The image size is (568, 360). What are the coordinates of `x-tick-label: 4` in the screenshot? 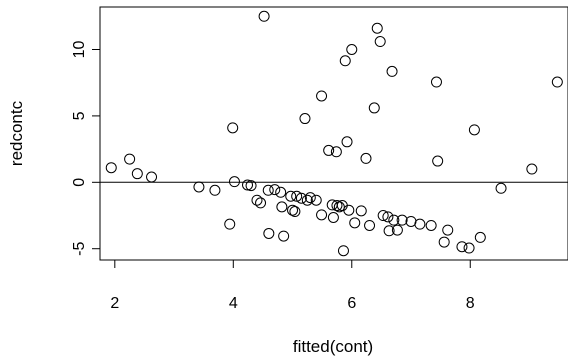 It's located at (233, 303).